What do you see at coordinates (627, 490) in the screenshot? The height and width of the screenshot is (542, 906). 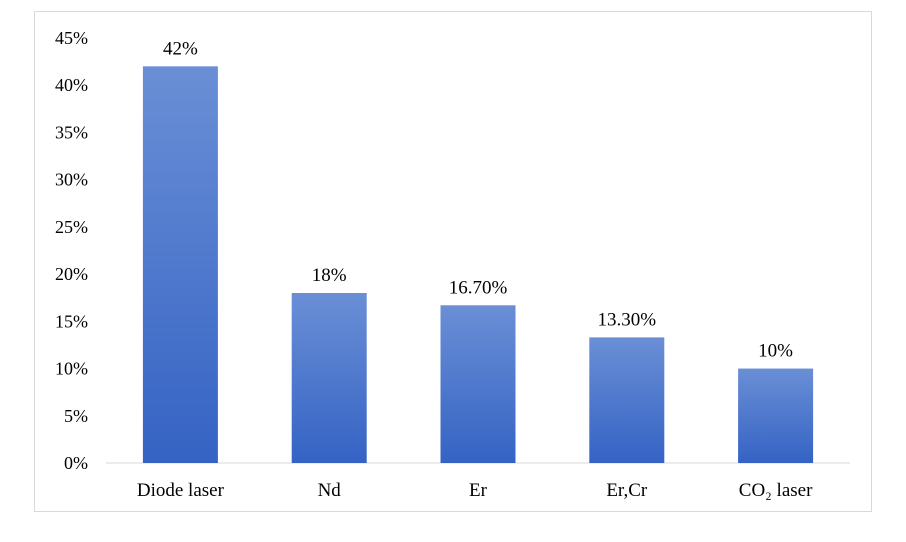 I see `category-label: Er,Cr` at bounding box center [627, 490].